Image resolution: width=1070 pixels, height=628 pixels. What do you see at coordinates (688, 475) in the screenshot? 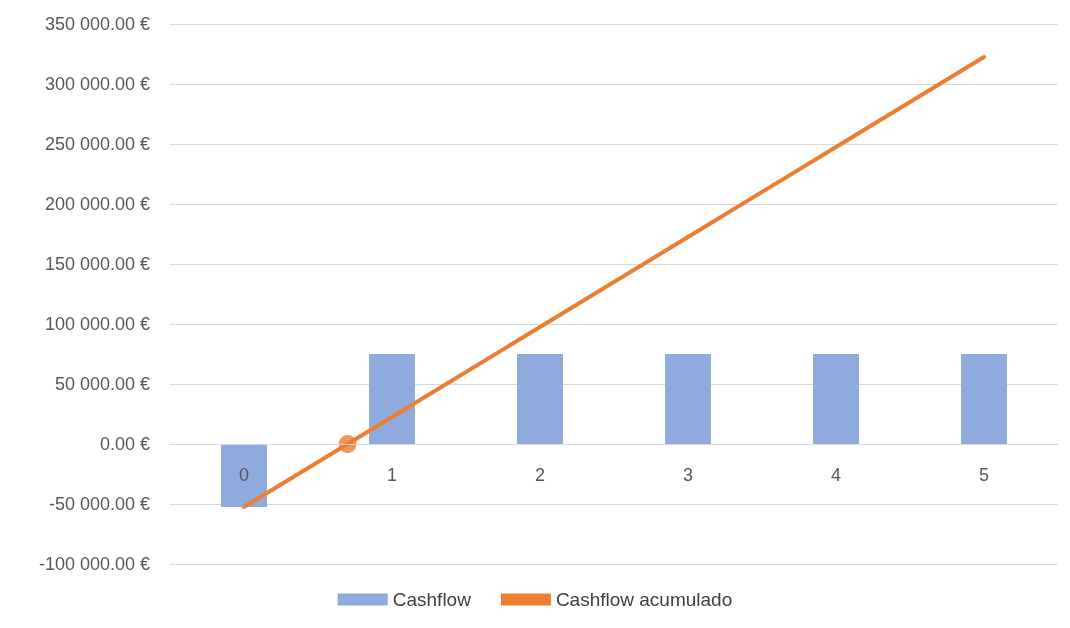
I see `x-tick-label: 3` at bounding box center [688, 475].